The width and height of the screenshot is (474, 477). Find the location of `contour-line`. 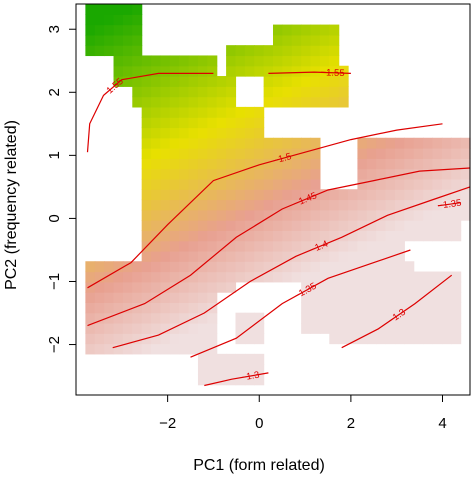

contour-line is located at coordinates (236, 379).